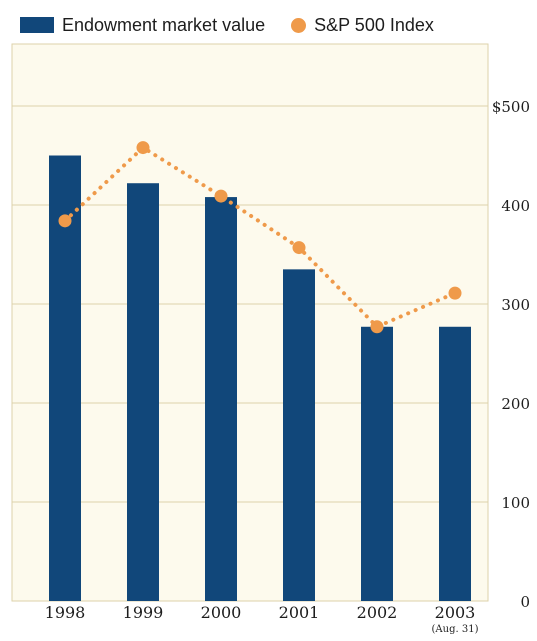  Describe the element at coordinates (511, 354) in the screenshot. I see `y-axis-tick-labels: 0 100 200 300 400 $500` at that location.